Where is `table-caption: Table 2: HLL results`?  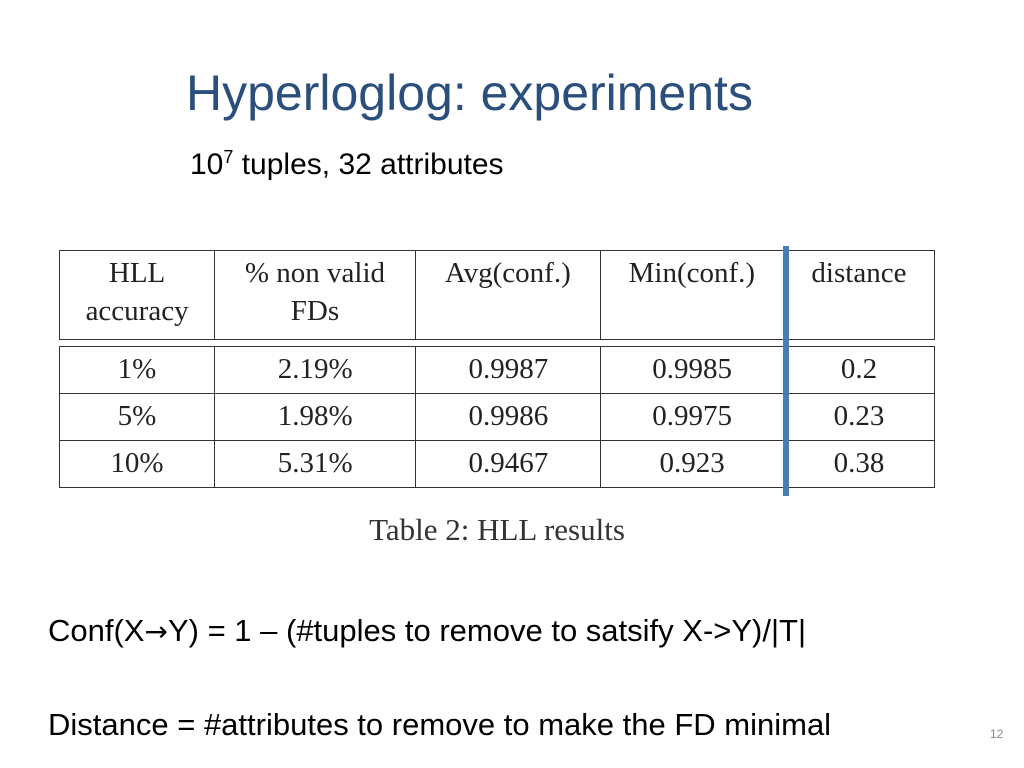
table-caption: Table 2: HLL results is located at coordinates (497, 529).